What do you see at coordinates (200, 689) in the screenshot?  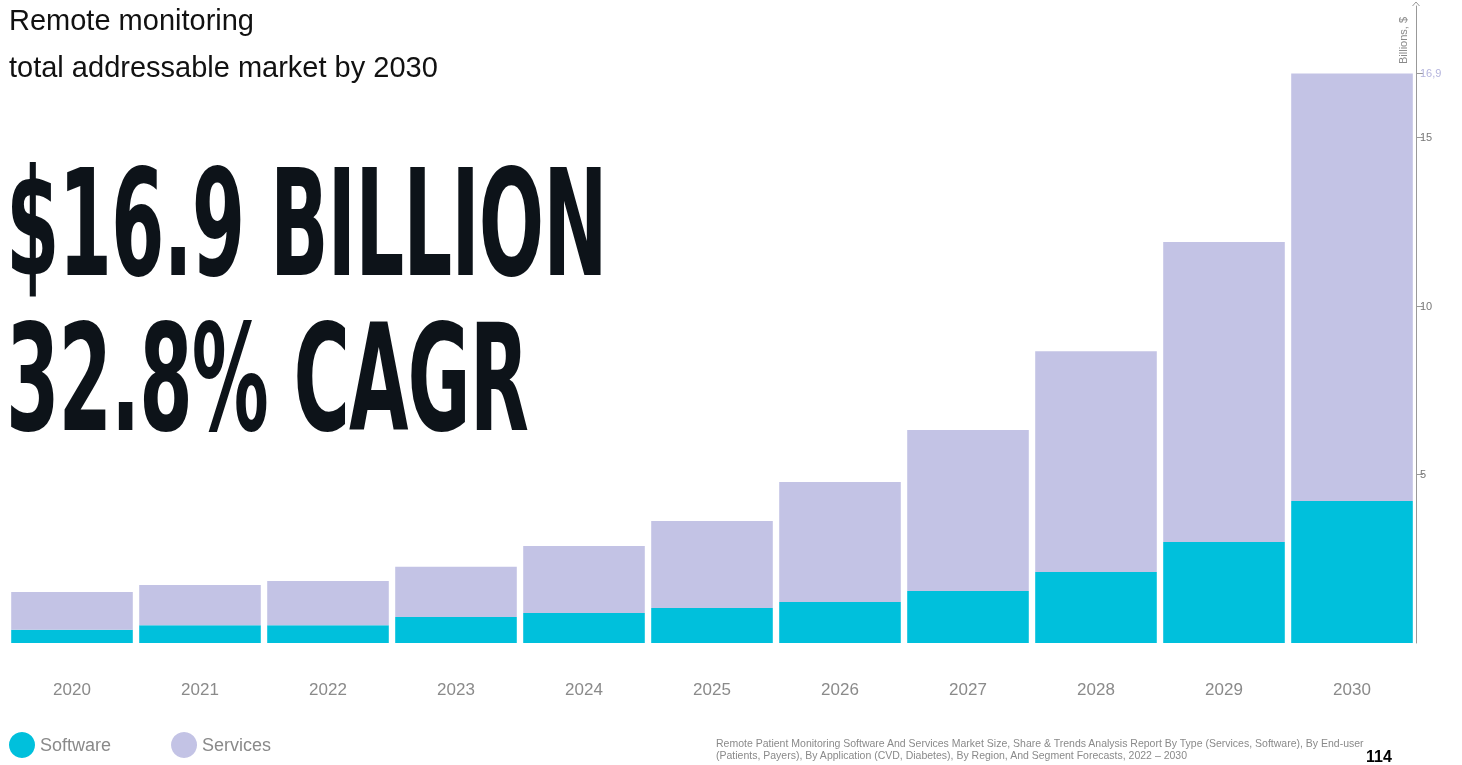 I see `x-tick-label: 2021` at bounding box center [200, 689].